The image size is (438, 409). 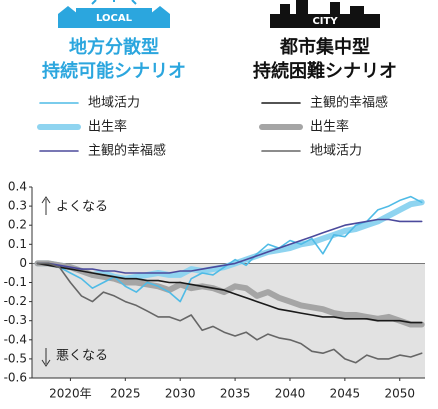 I want to click on scenario-title: 持続困難シナリオ, so click(x=325, y=71).